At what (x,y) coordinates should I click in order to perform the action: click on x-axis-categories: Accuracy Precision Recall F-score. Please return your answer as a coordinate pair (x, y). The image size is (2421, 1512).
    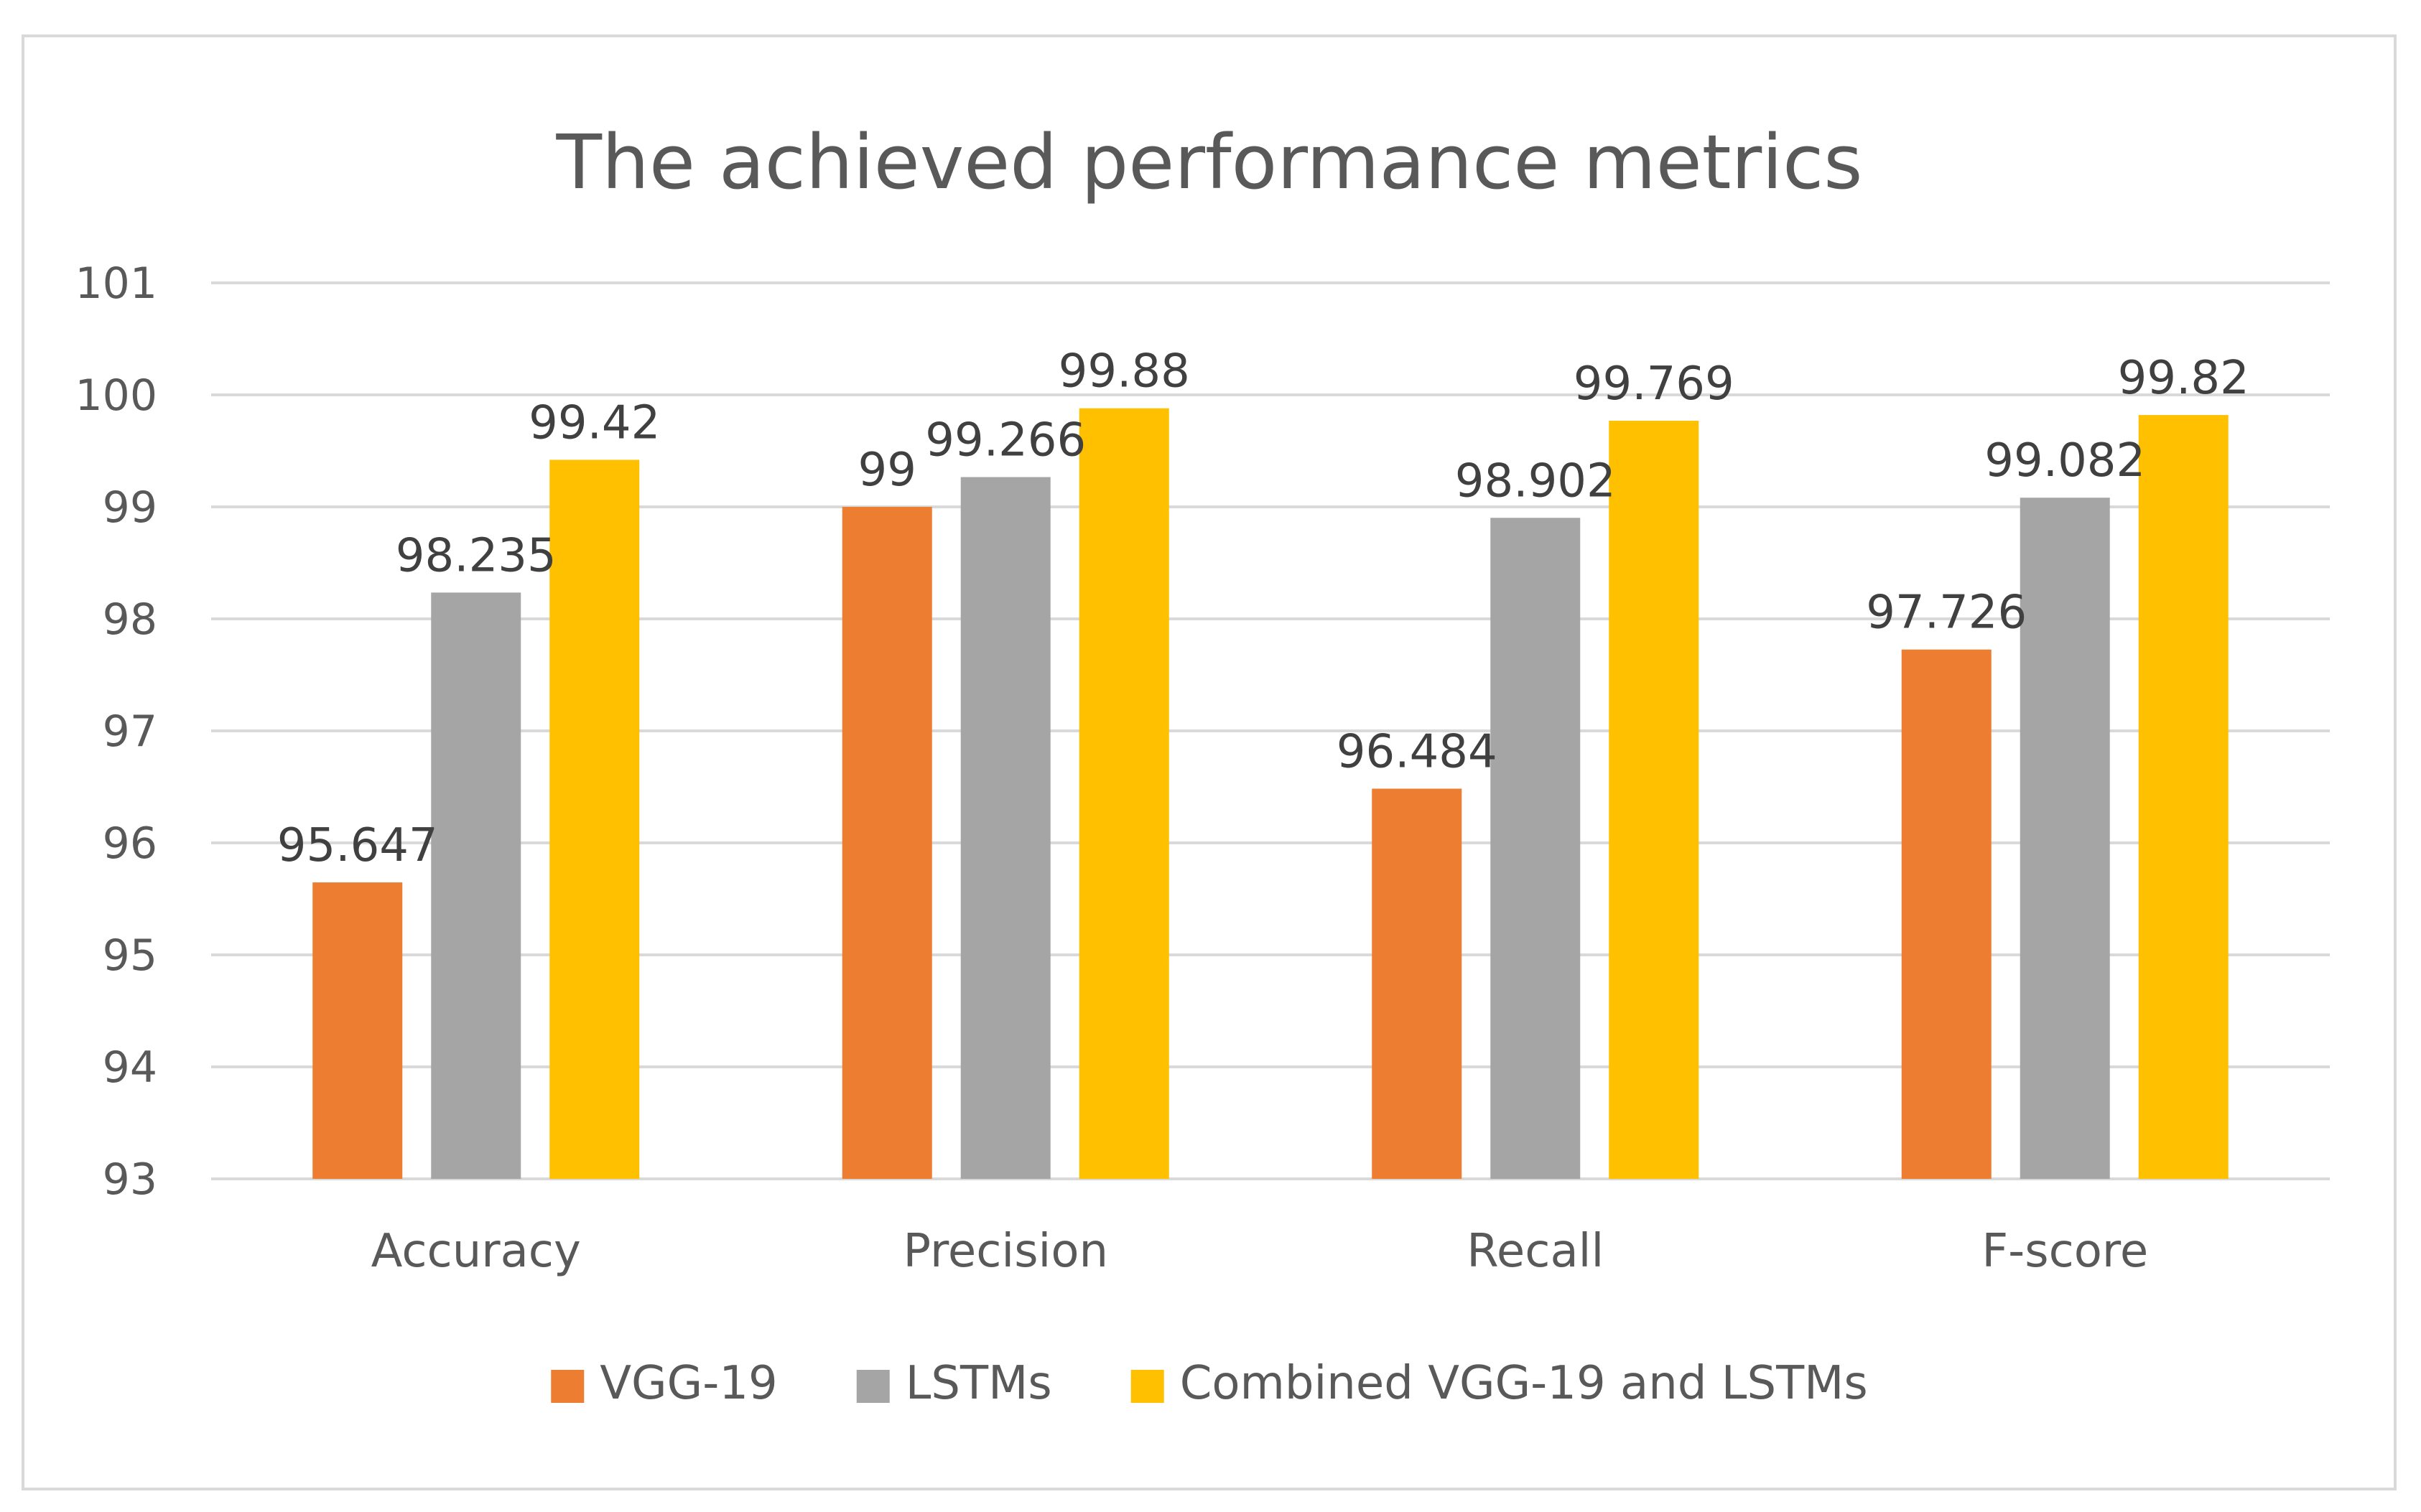
    Looking at the image, I should click on (1260, 1251).